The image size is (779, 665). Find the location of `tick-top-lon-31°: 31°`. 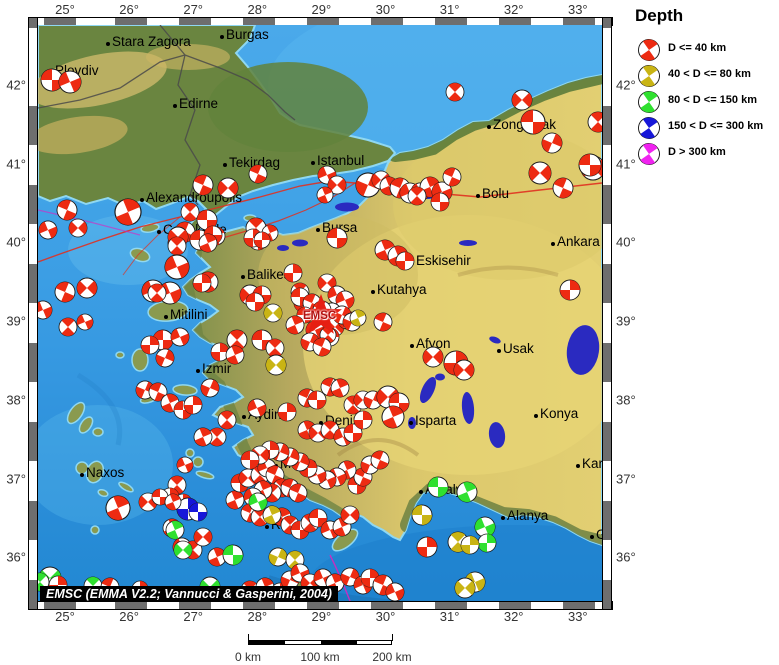

tick-top-lon-31°: 31° is located at coordinates (449, 9).